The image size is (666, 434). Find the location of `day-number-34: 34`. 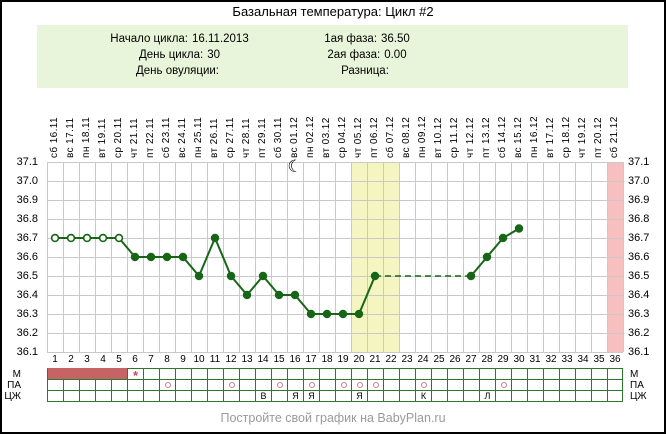

day-number-34: 34 is located at coordinates (583, 359).